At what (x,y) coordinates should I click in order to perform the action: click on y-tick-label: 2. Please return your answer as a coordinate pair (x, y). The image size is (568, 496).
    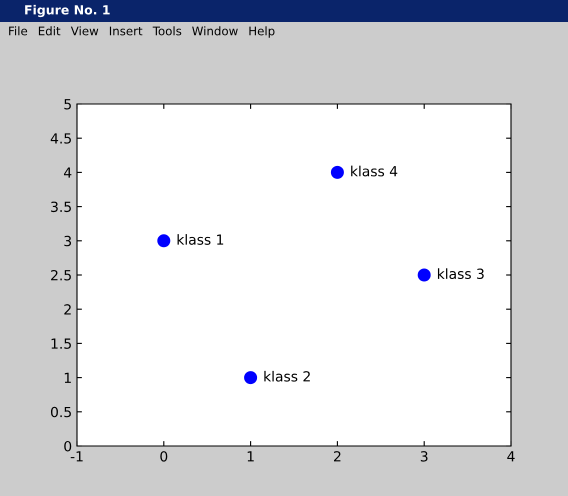
    Looking at the image, I should click on (67, 309).